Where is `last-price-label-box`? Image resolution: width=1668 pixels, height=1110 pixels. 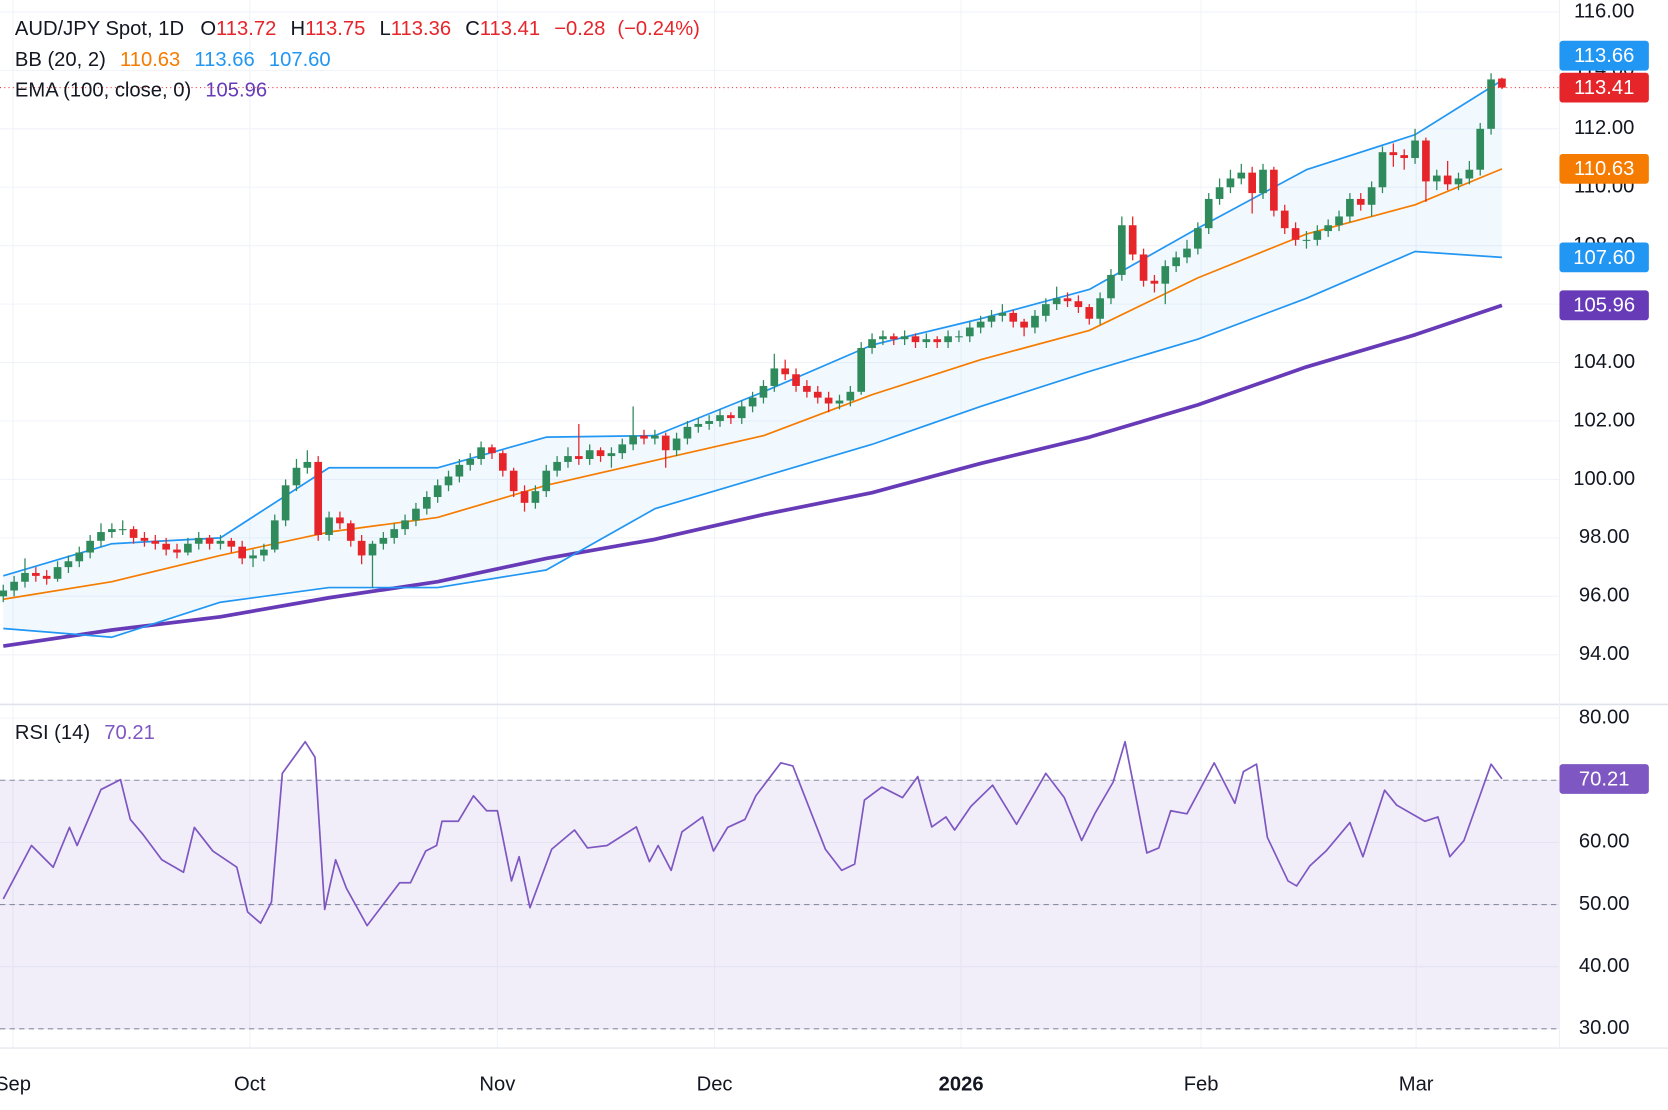 last-price-label-box is located at coordinates (1604, 87).